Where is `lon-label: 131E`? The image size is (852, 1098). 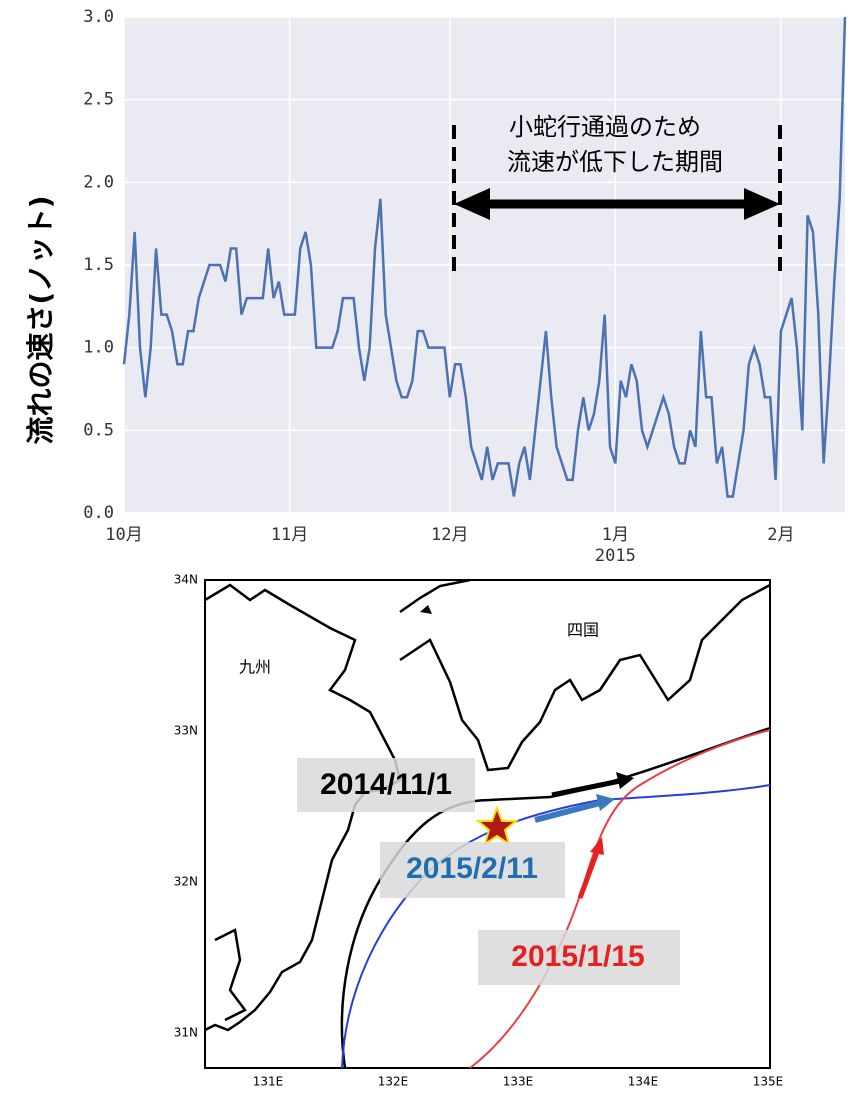
lon-label: 131E is located at coordinates (268, 1082).